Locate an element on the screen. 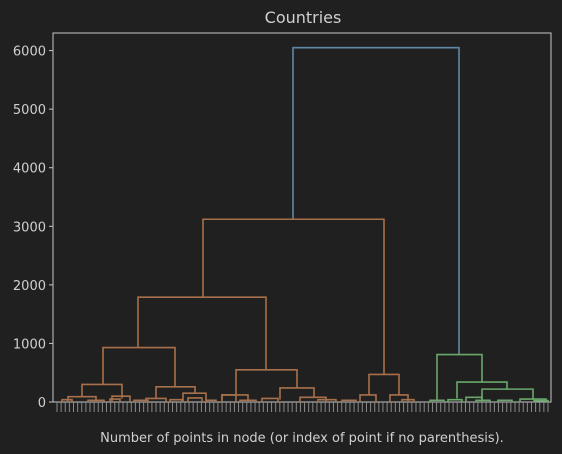 The image size is (562, 454). link-o3 is located at coordinates (384, 384).